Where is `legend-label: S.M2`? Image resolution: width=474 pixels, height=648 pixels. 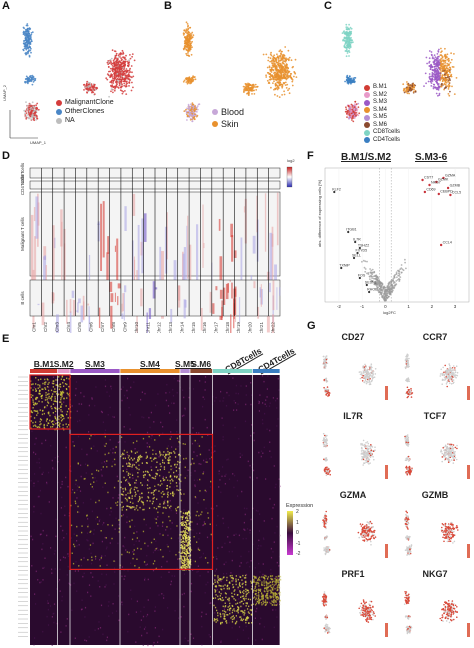
legend-label: S.M2 is located at coordinates (380, 94).